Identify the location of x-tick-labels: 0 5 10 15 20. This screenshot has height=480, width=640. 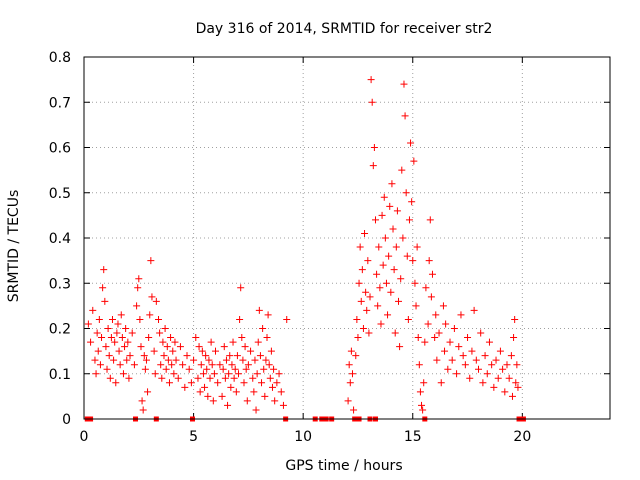
(306, 437).